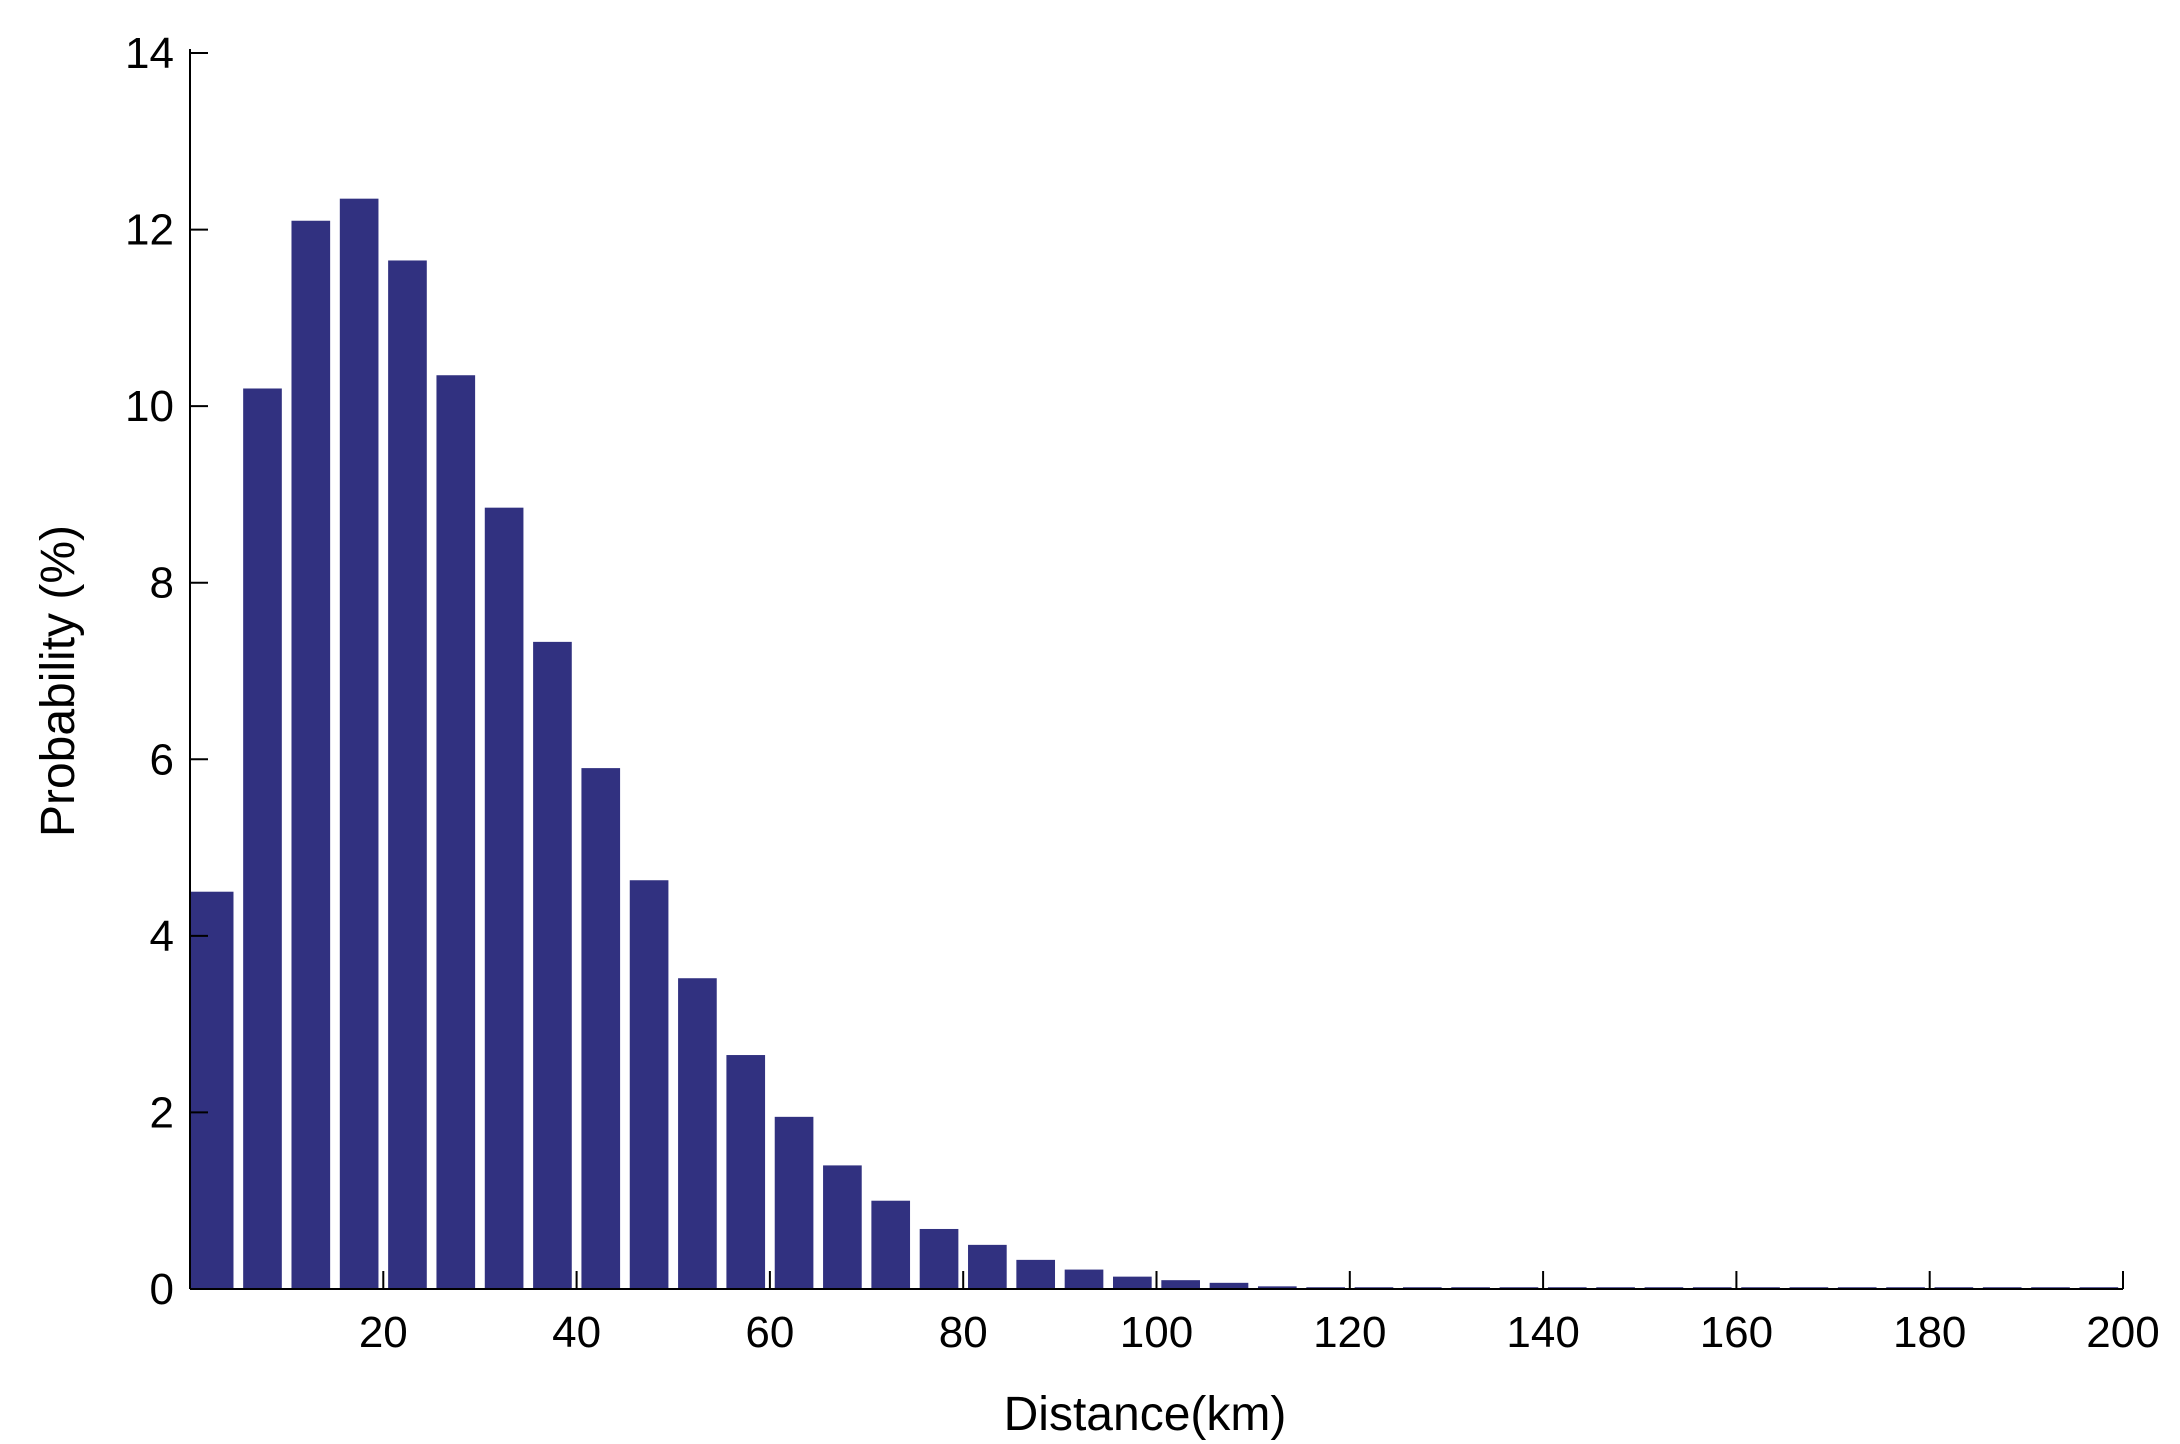 This screenshot has height=1444, width=2180. Describe the element at coordinates (149, 406) in the screenshot. I see `y-tick-label: 10` at that location.